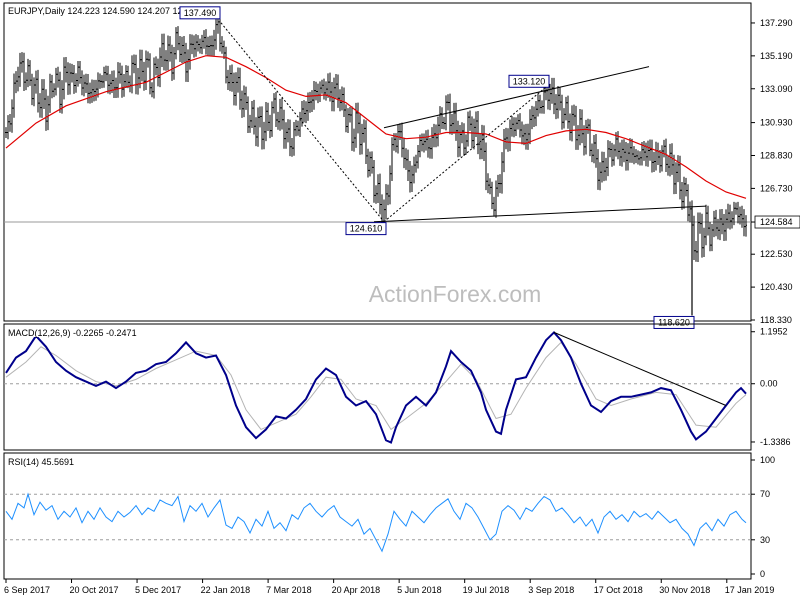 The image size is (800, 600). What do you see at coordinates (486, 590) in the screenshot?
I see `date-tick-label: 19 Jul 2018` at bounding box center [486, 590].